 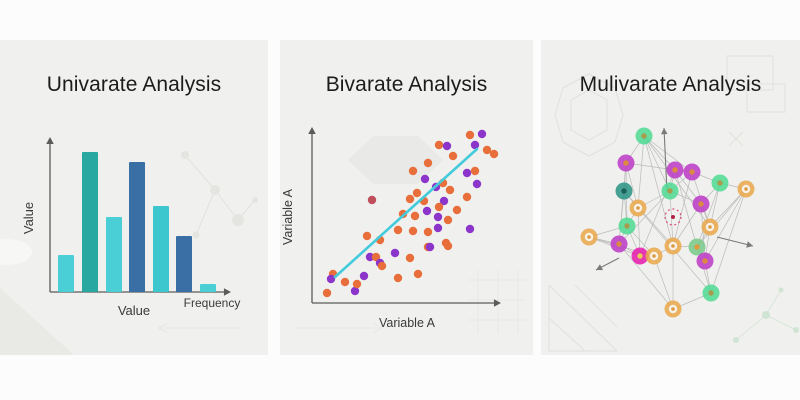 I want to click on trend-line, so click(x=406, y=213).